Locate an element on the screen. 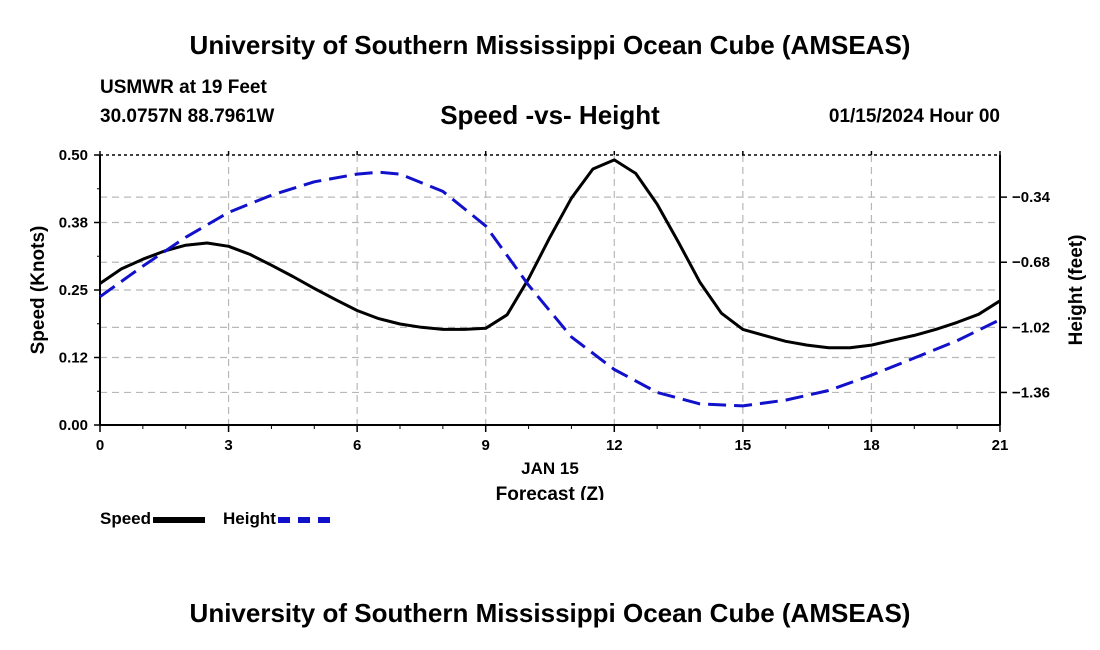  x-axis-title: Forecast (Z) is located at coordinates (550, 492).